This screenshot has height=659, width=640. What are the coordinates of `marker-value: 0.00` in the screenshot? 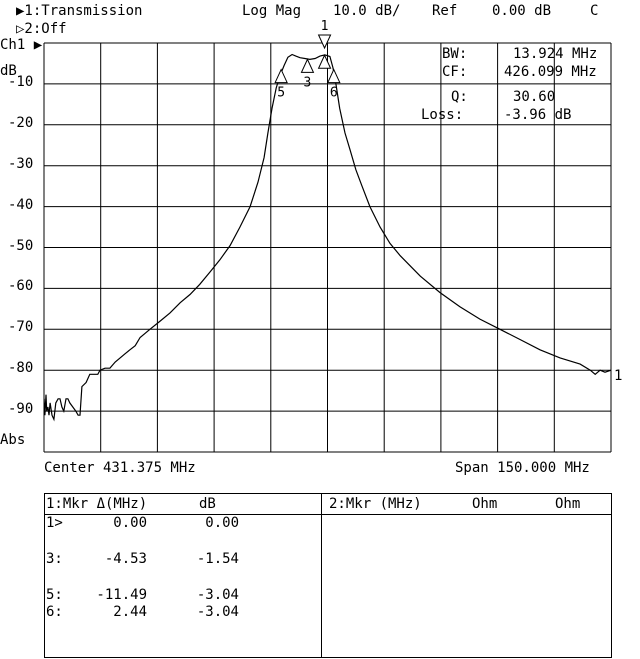 It's located at (222, 523).